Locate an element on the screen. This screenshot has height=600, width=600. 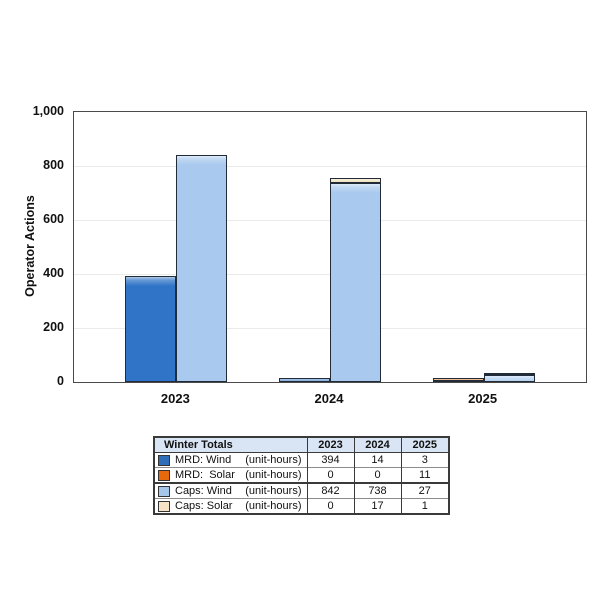
series-label-cell: MRD: Wind (unit-hours) is located at coordinates (230, 460).